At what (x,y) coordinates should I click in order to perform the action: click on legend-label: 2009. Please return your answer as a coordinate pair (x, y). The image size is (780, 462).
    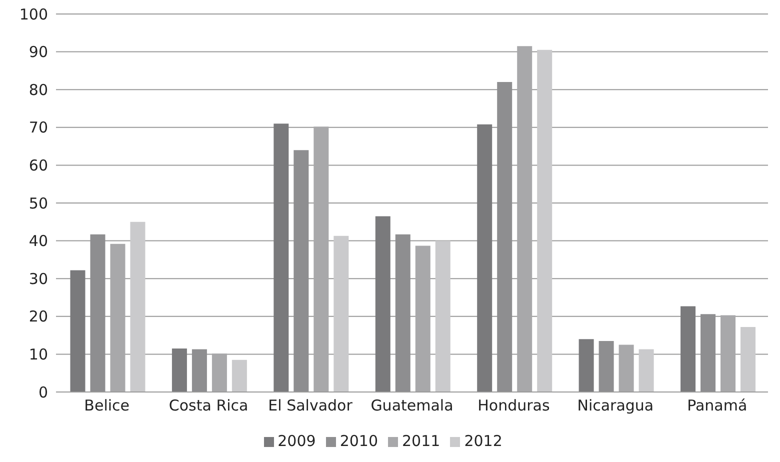
    Looking at the image, I should click on (297, 441).